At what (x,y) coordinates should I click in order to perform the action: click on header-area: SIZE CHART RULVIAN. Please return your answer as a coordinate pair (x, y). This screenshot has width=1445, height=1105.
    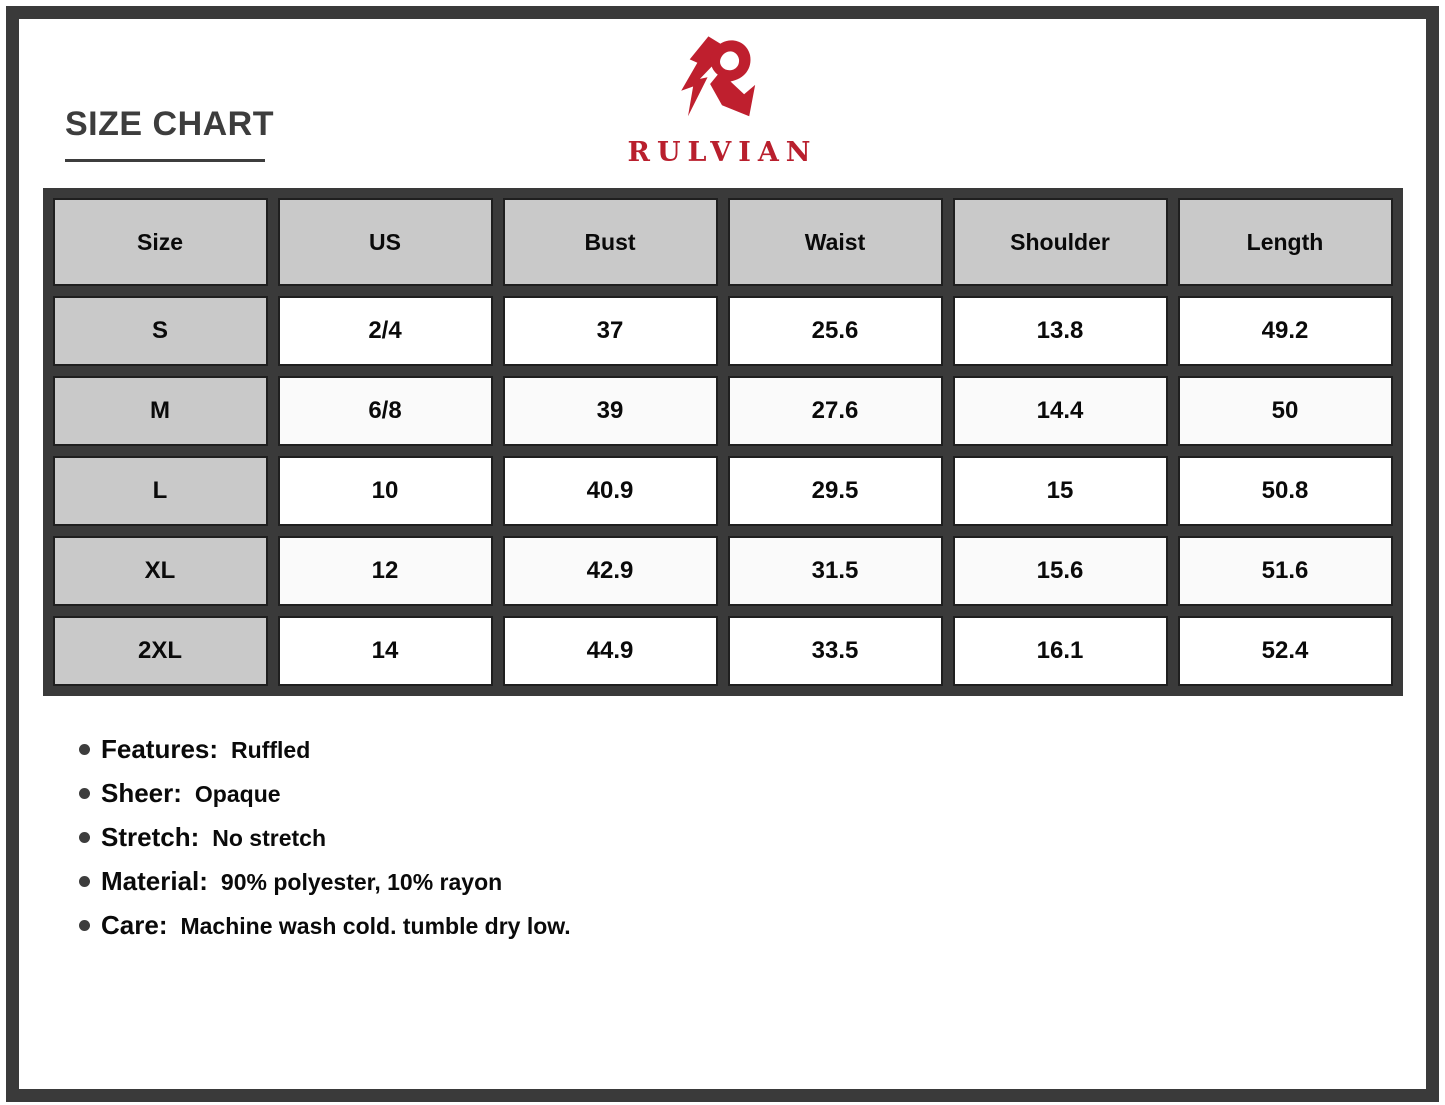
    Looking at the image, I should click on (722, 103).